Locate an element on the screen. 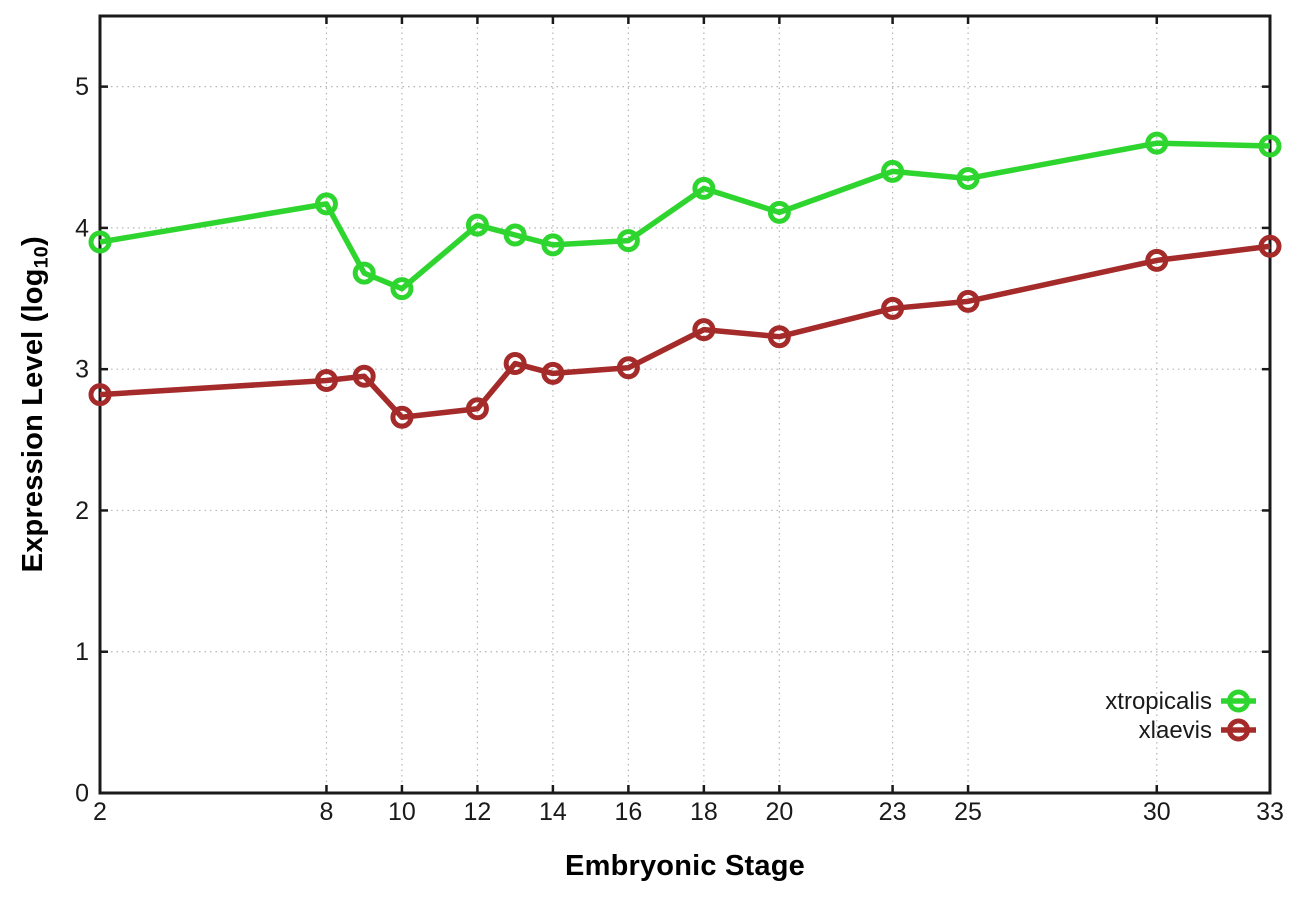 Image resolution: width=1296 pixels, height=907 pixels. x-tick-label: 23 is located at coordinates (893, 812).